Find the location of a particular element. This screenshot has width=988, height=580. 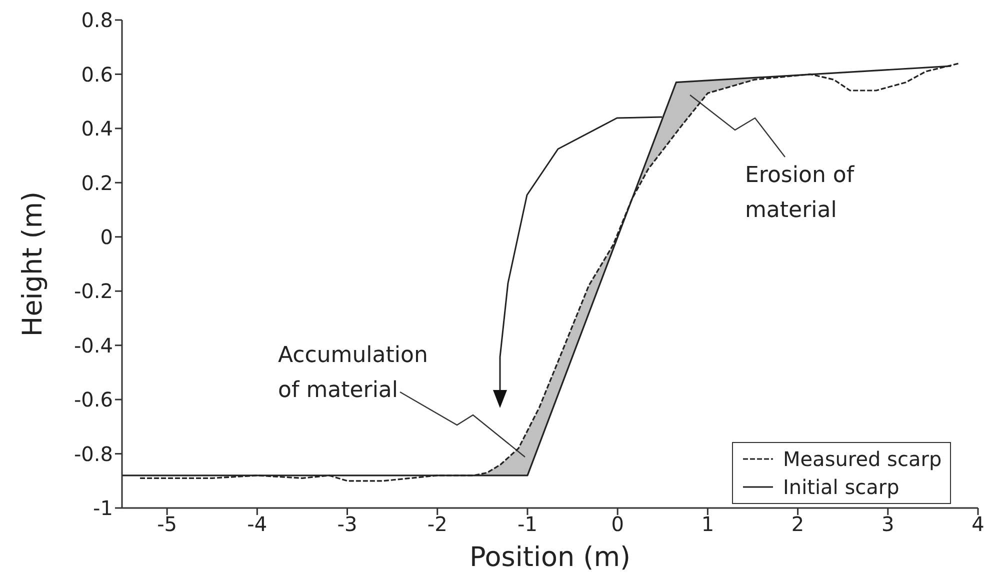

x-tick-label: 3 is located at coordinates (888, 524).